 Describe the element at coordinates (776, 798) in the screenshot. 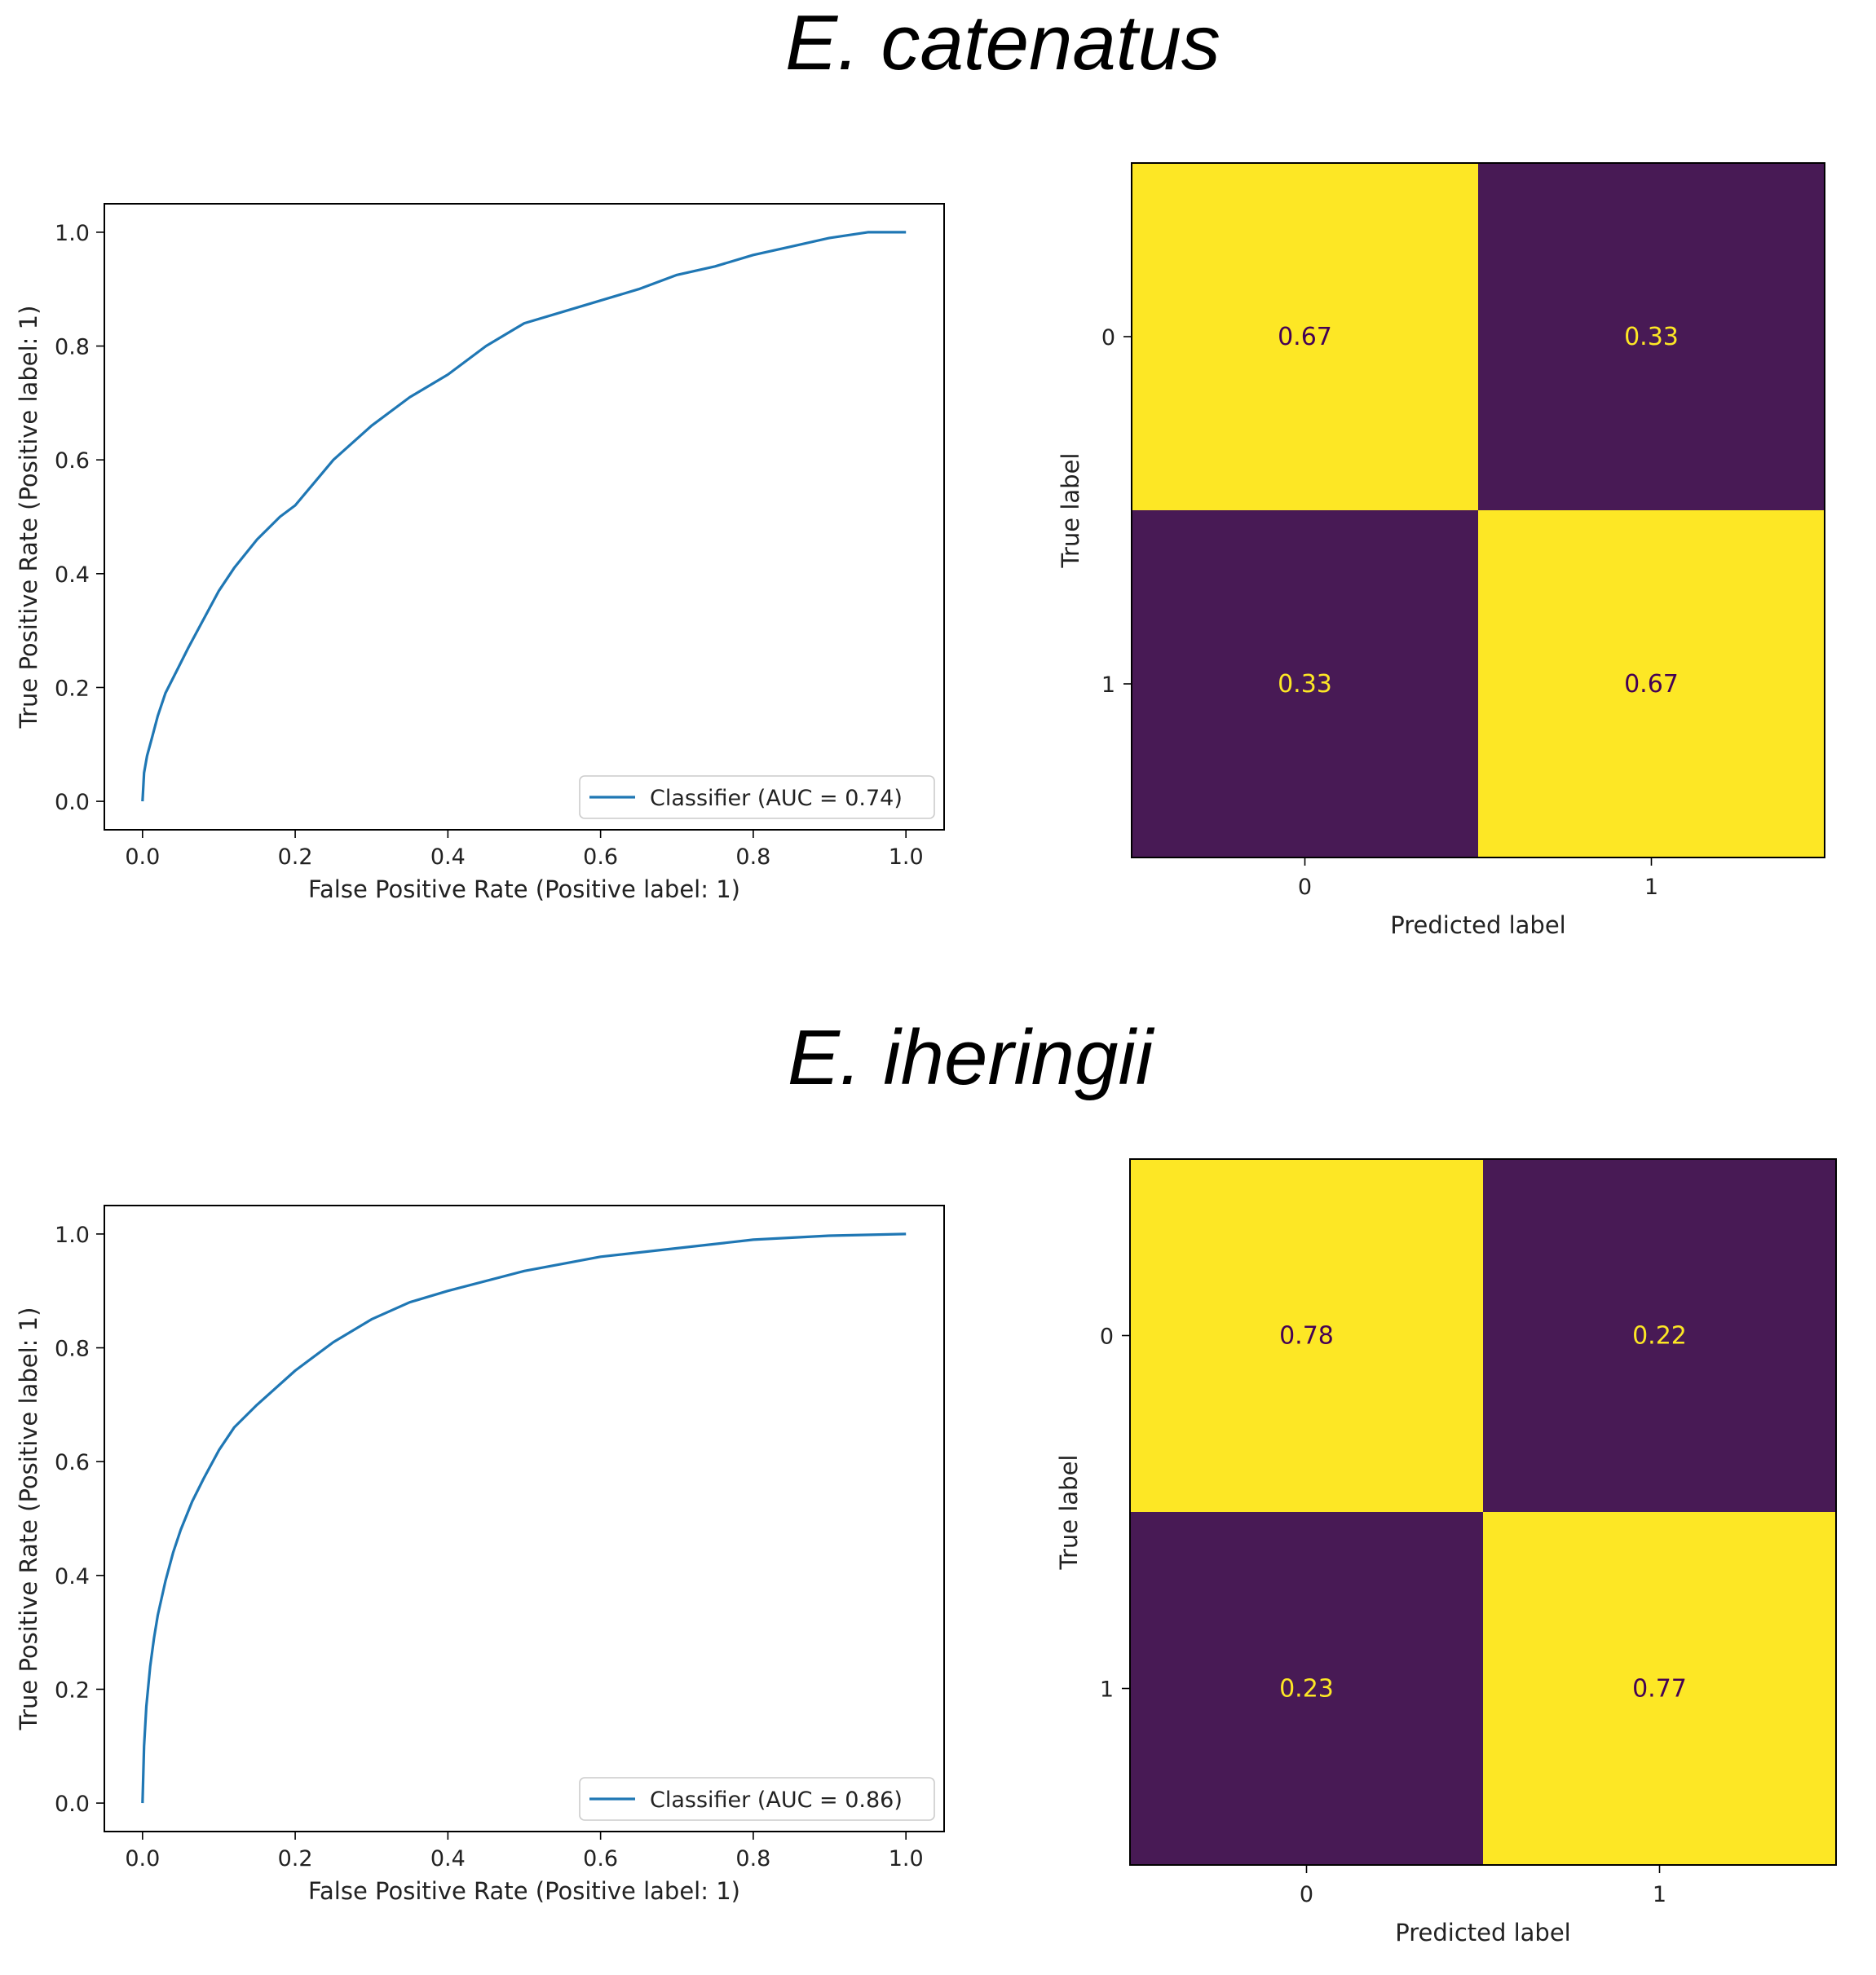

I see `legend-entry: Classifier (AUC = 0.74)` at that location.